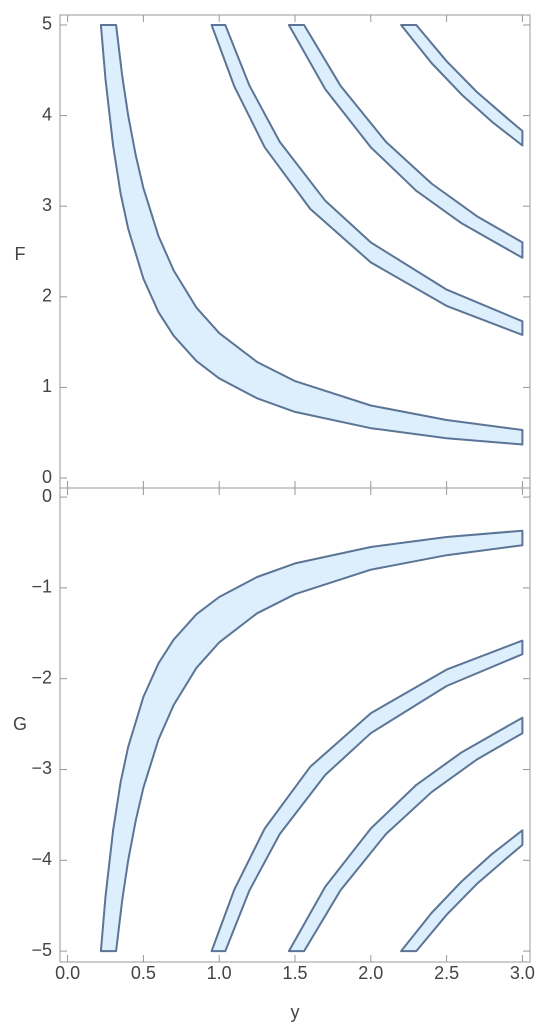 This screenshot has height=1029, width=540. What do you see at coordinates (47, 114) in the screenshot?
I see `y-tick-label: 4` at bounding box center [47, 114].